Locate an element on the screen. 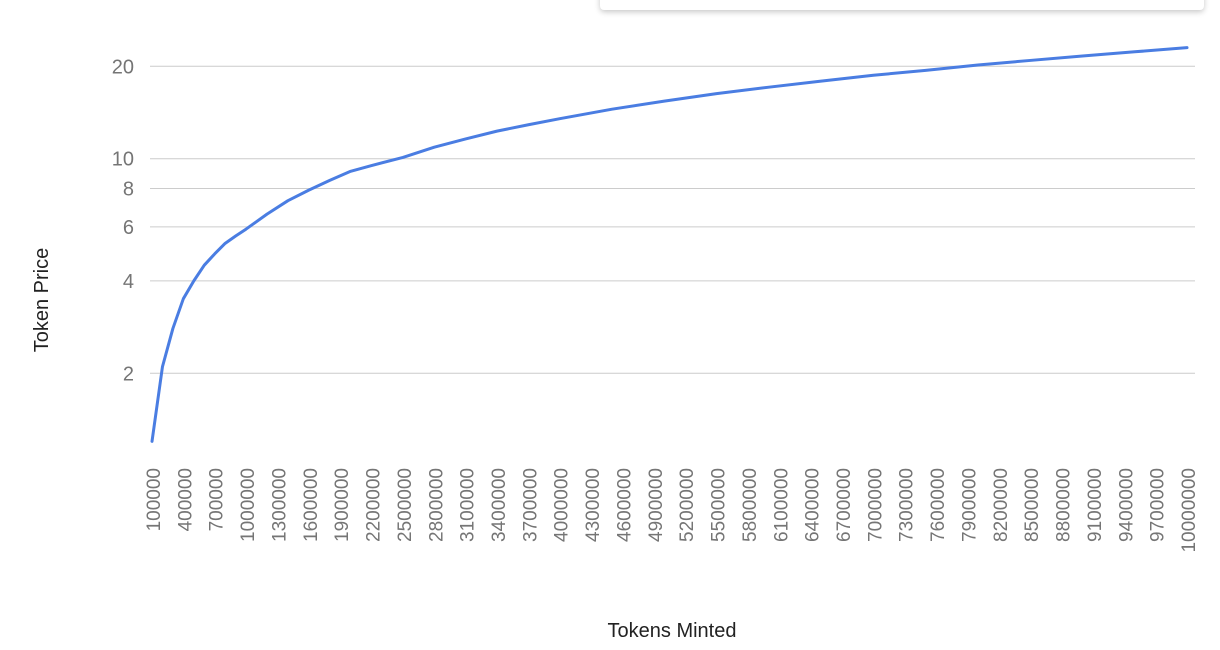 The image size is (1220, 650). x-tick-label: 3100000 is located at coordinates (468, 505).